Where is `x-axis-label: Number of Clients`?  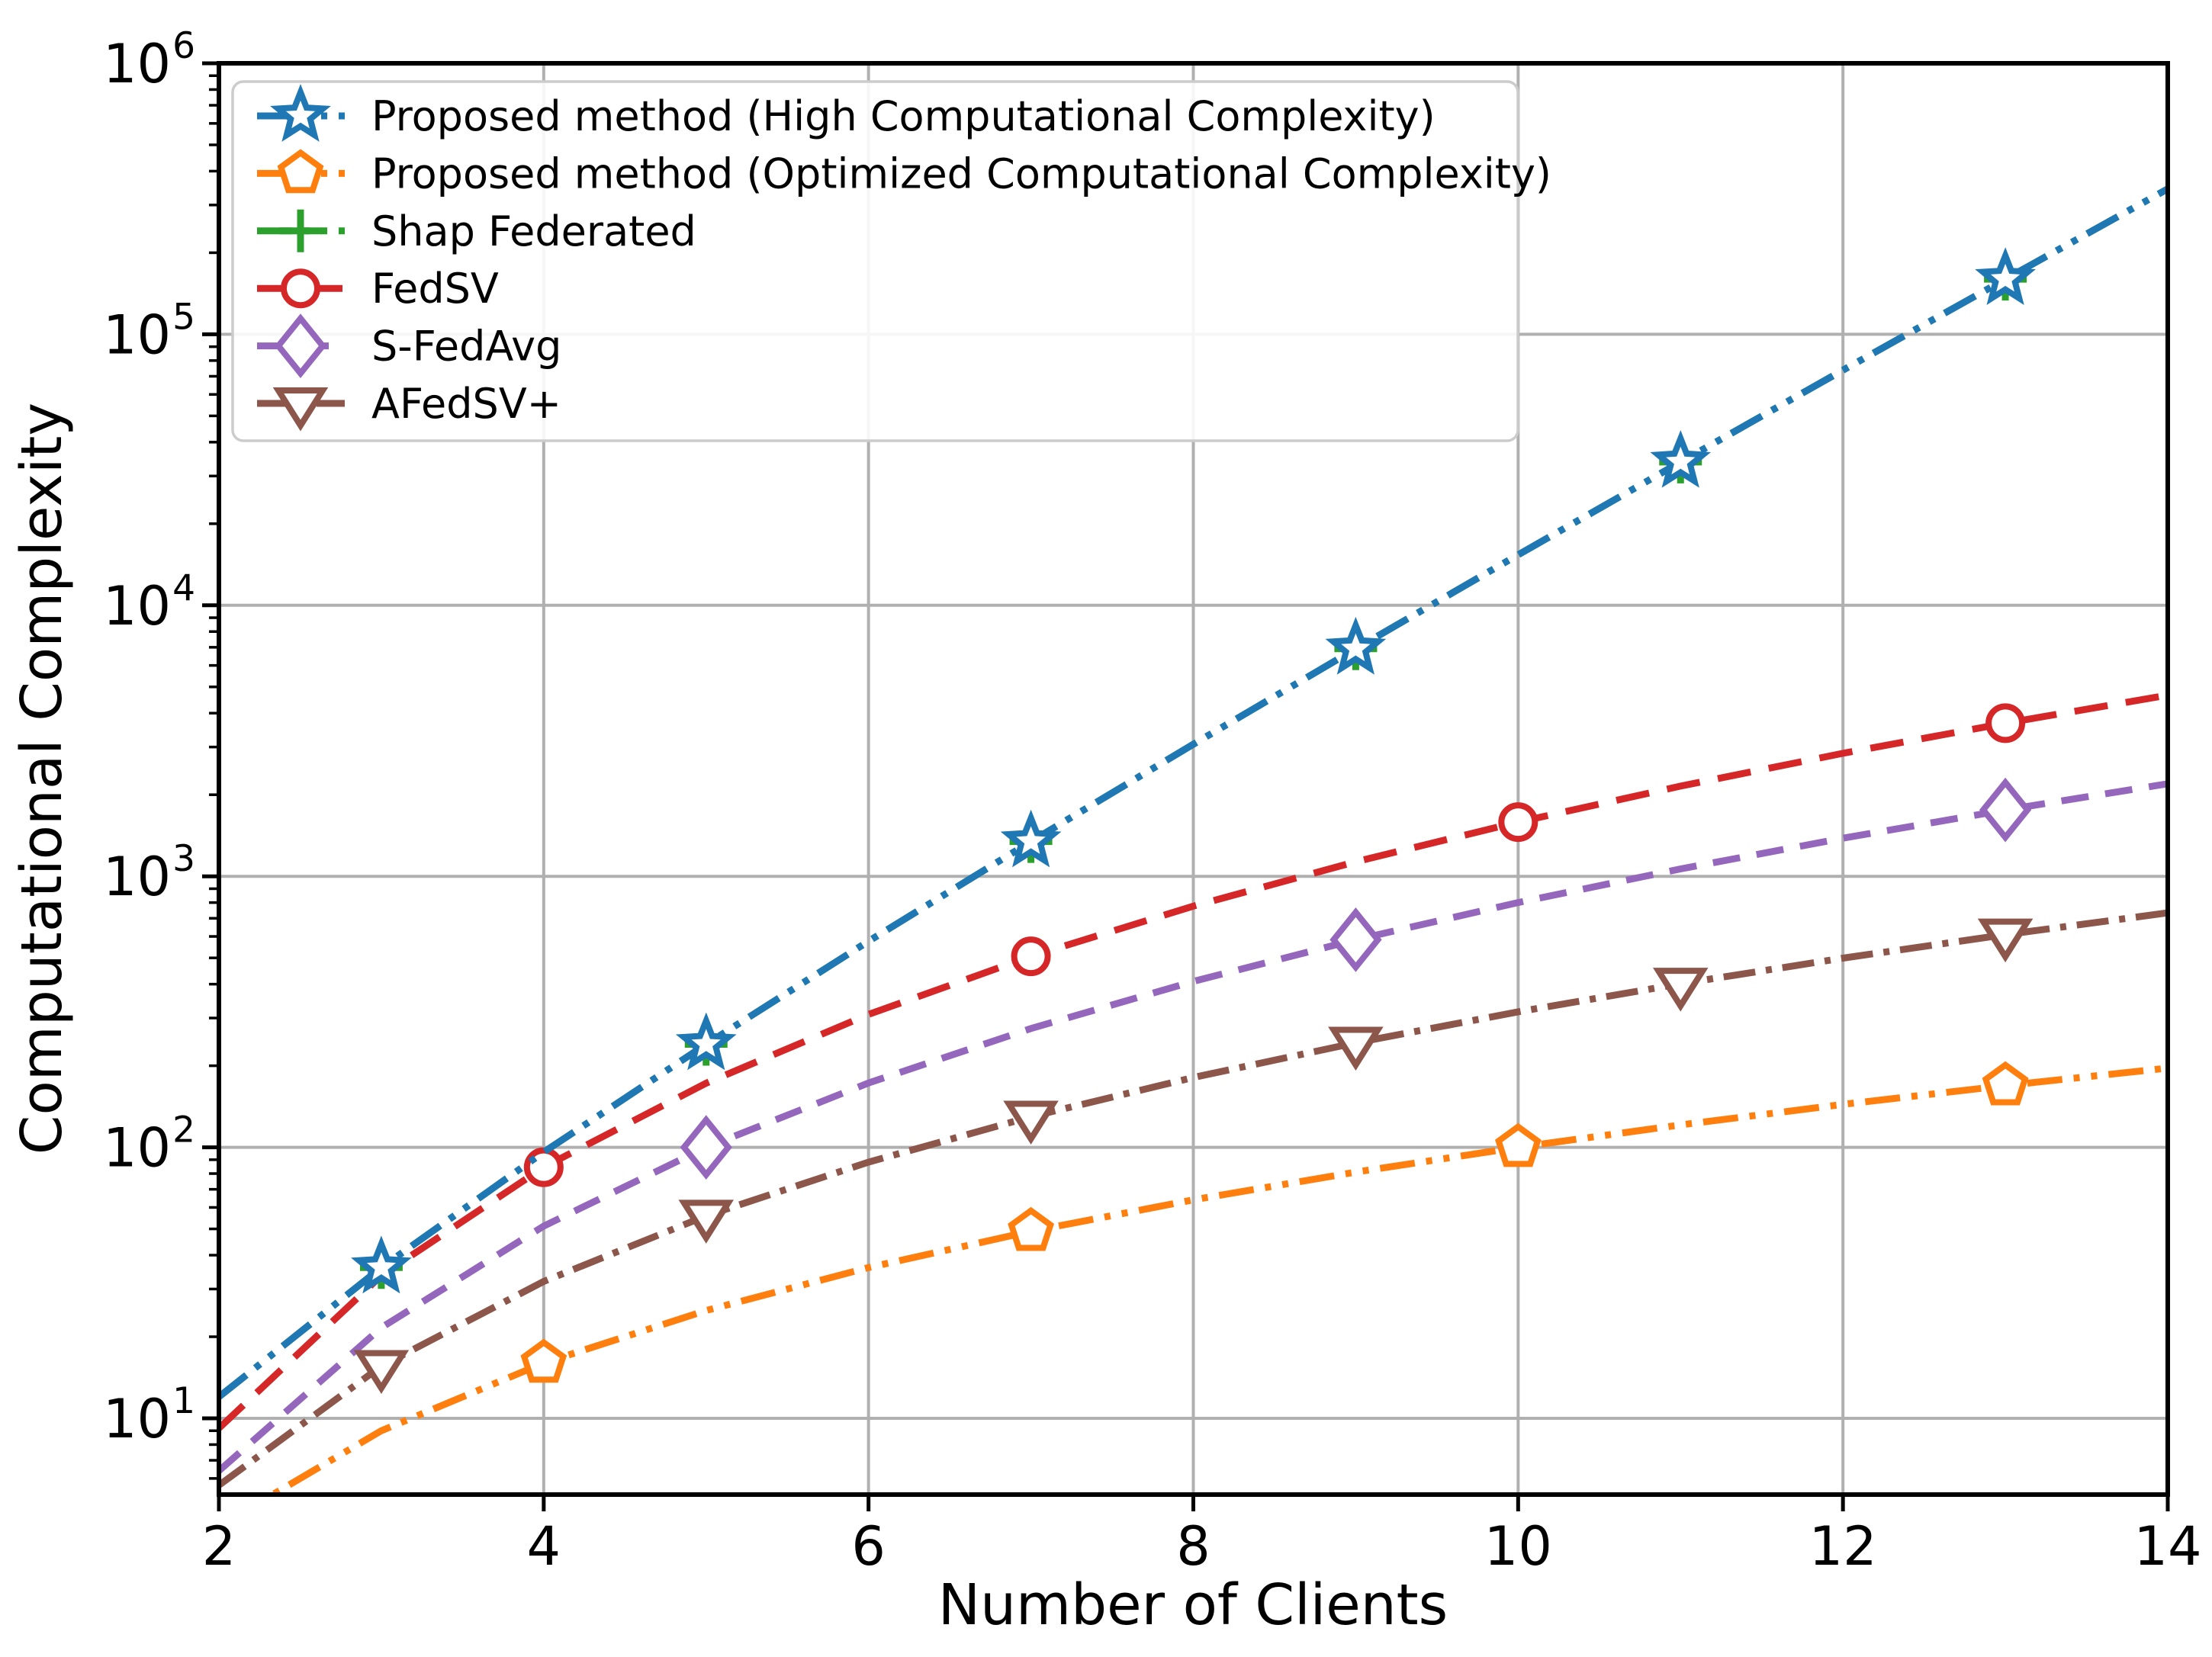
x-axis-label: Number of Clients is located at coordinates (1193, 1605).